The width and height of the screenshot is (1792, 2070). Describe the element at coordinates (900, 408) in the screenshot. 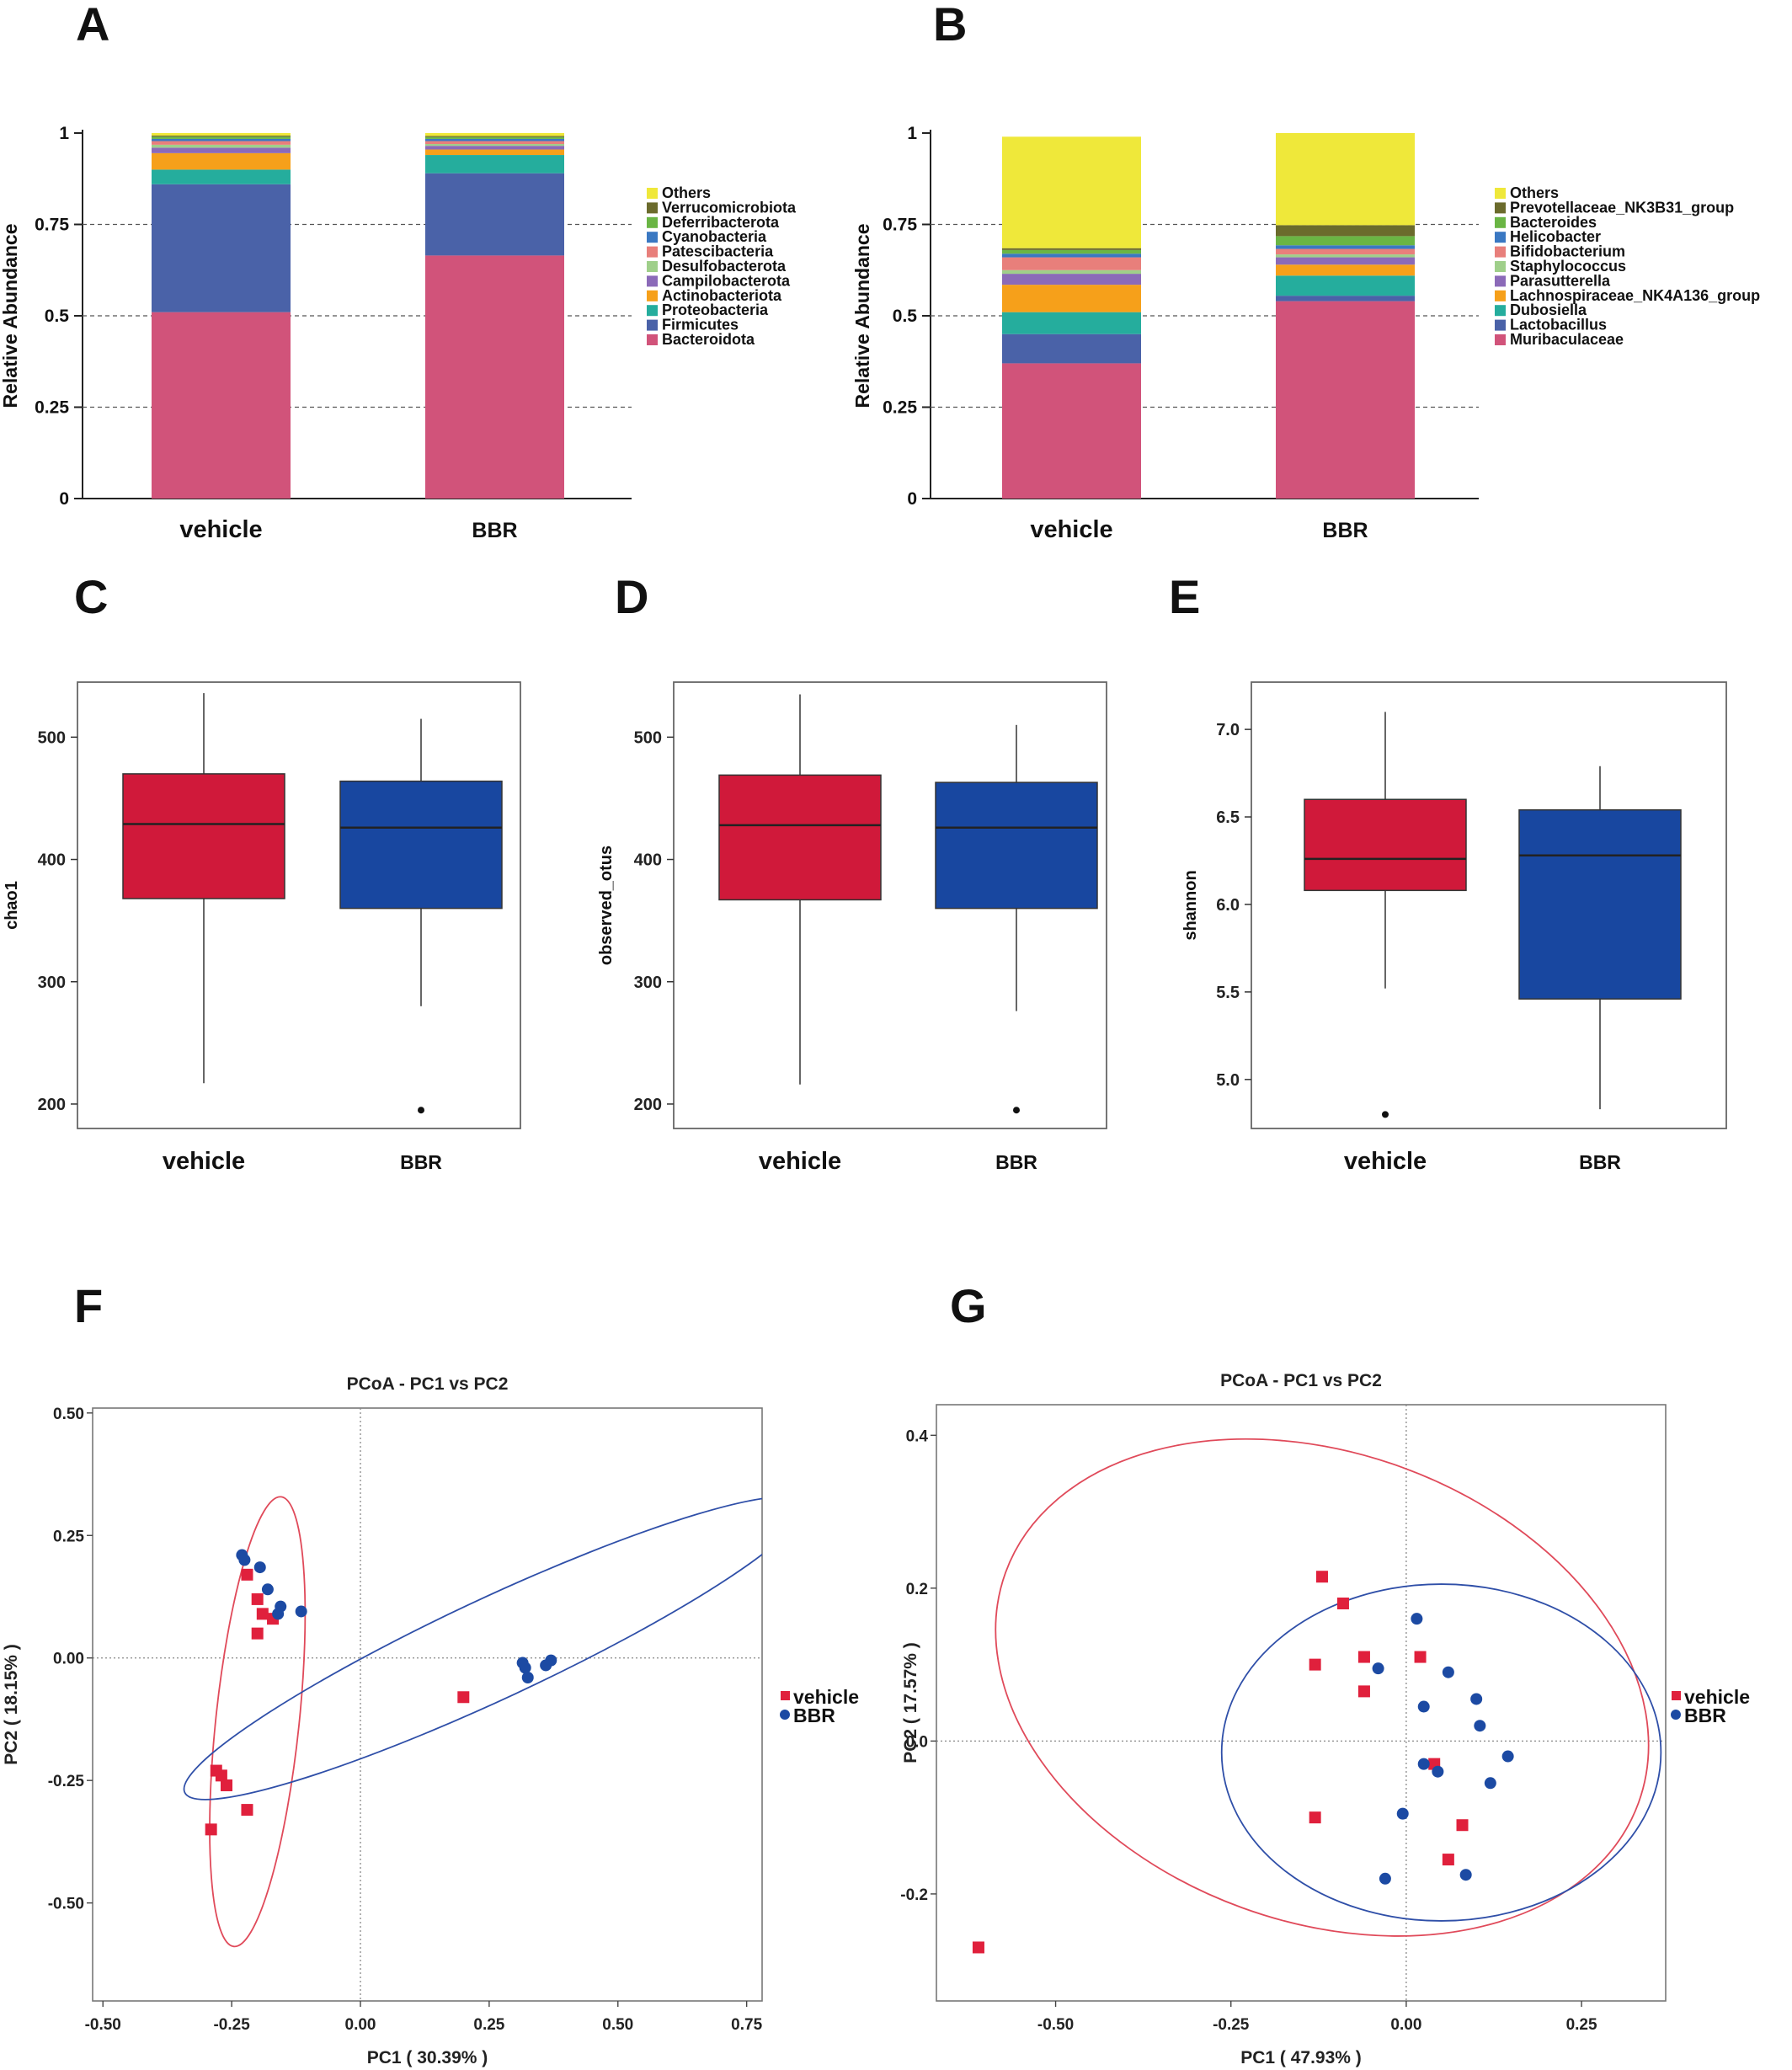

I see `y-tick-label: 0.25` at that location.